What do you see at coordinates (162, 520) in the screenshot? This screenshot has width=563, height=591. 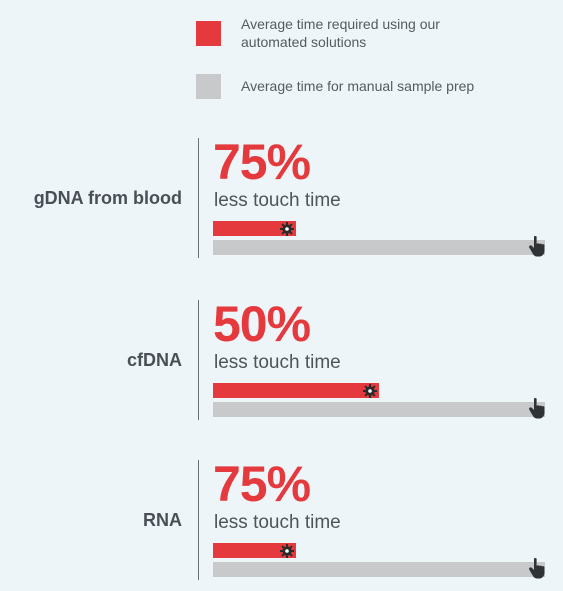 I see `category-label: RNA` at bounding box center [162, 520].